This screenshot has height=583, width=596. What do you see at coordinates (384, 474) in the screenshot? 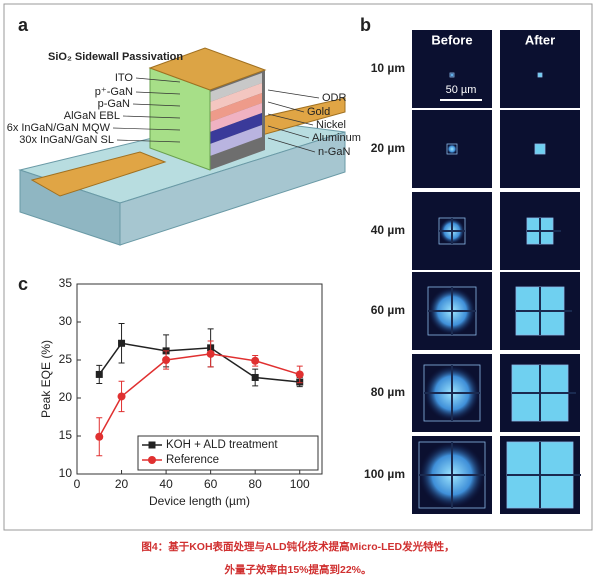
I see `row-label: 100 µm` at bounding box center [384, 474].